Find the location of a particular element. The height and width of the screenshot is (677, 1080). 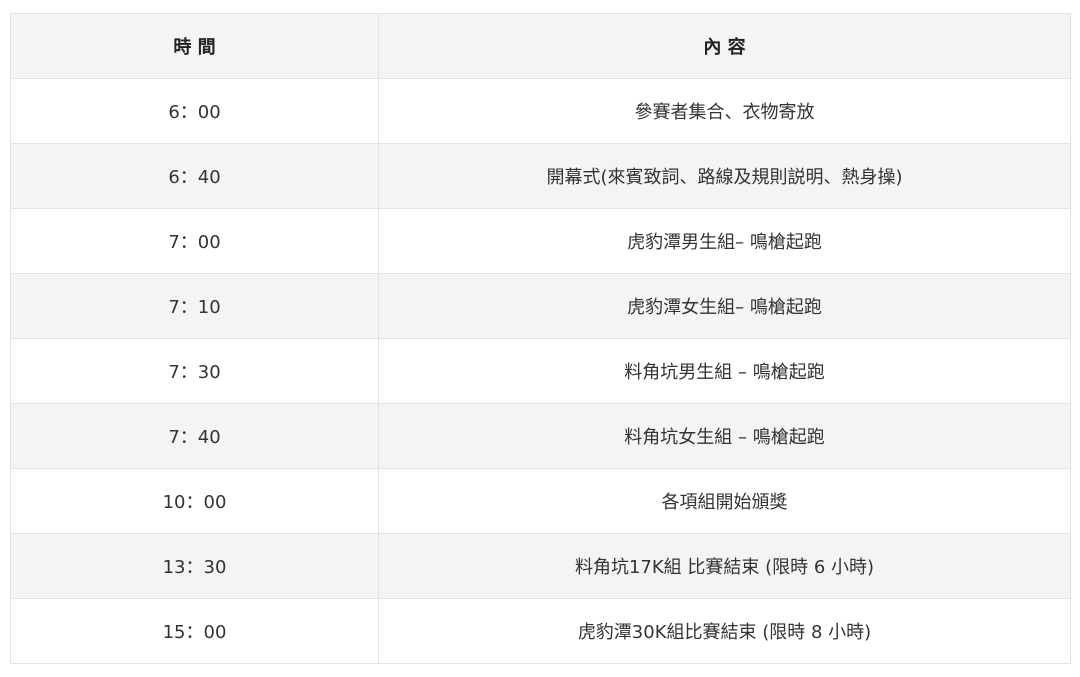

content-cell: 各項組開始頒獎 is located at coordinates (724, 501).